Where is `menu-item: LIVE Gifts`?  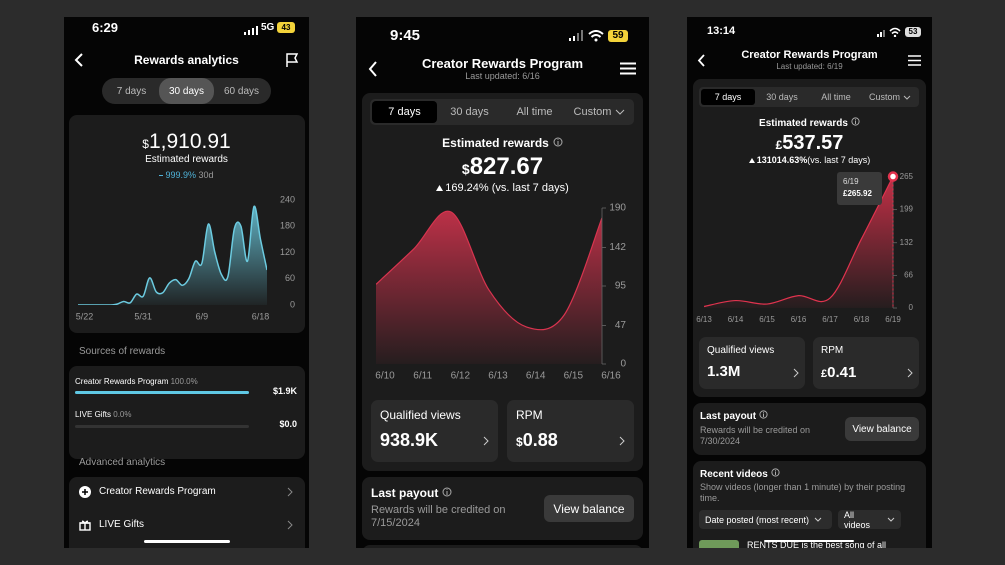
menu-item: LIVE Gifts is located at coordinates (122, 524).